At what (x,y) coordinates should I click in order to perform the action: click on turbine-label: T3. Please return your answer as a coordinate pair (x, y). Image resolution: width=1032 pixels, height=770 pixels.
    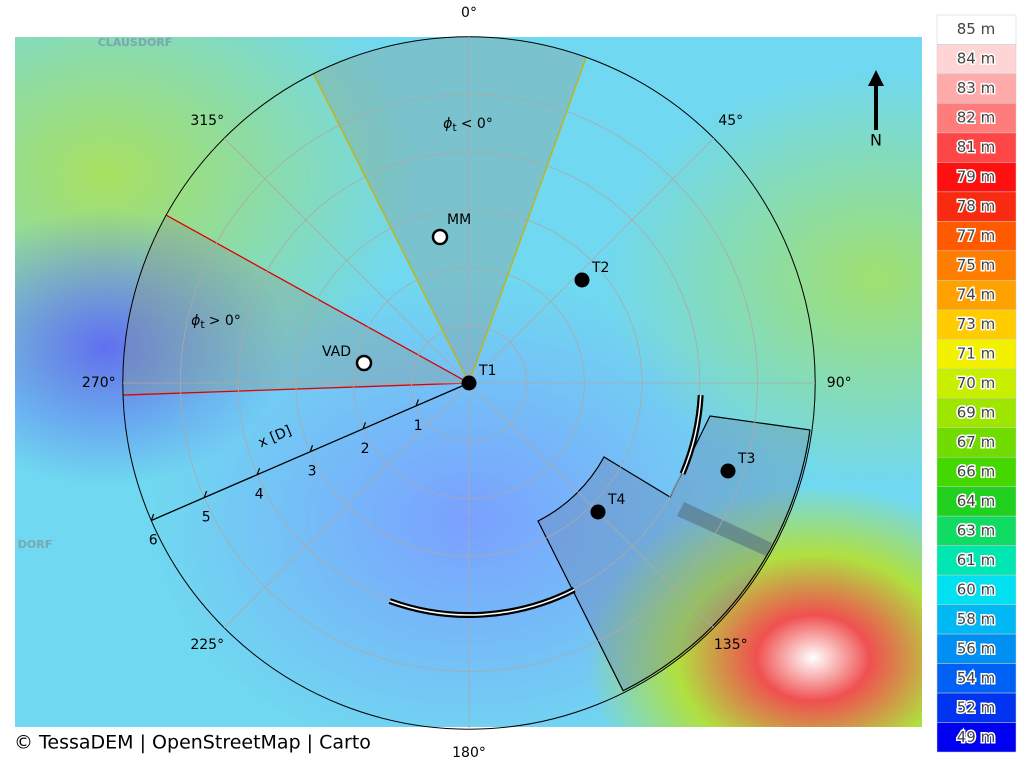
    Looking at the image, I should click on (746, 459).